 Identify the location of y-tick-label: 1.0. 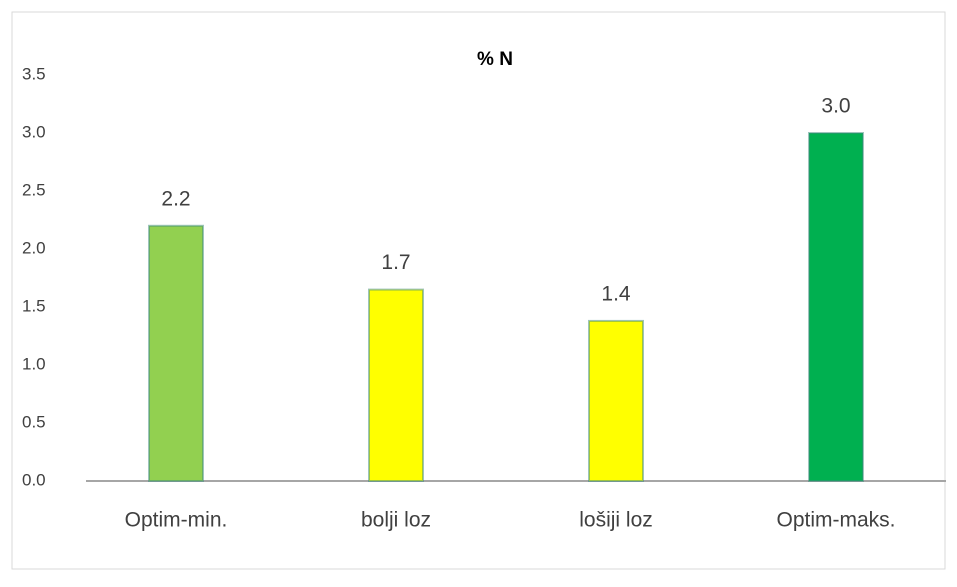
(34, 363).